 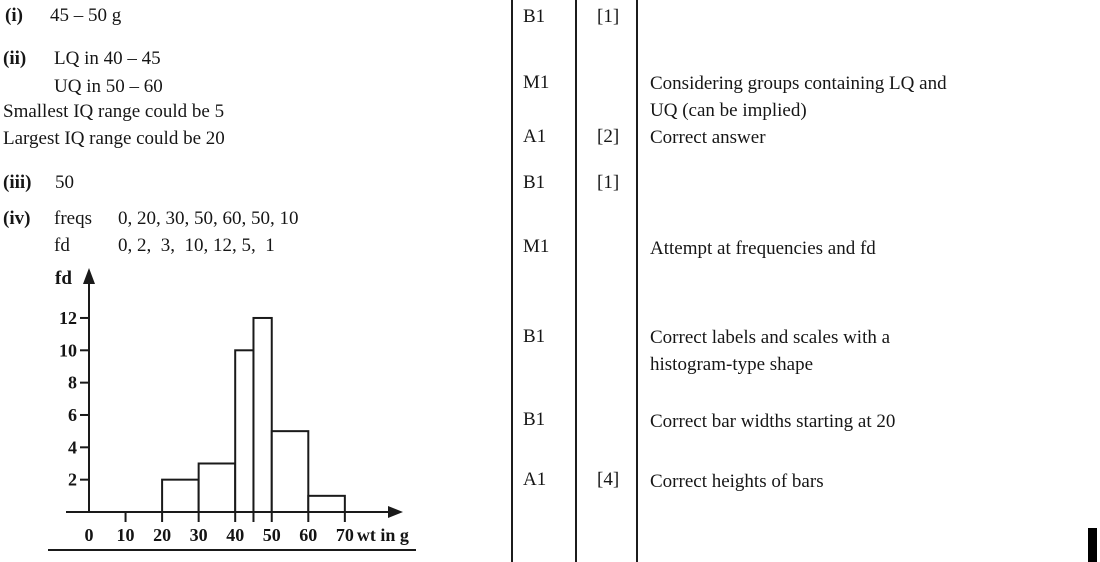 I want to click on answer-line-ii-4: Largest IQ range could be 20, so click(x=114, y=139).